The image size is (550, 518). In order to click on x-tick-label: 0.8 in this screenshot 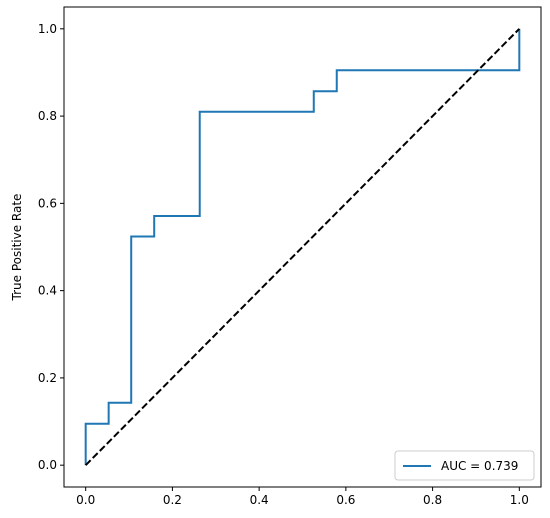, I will do `click(432, 500)`.